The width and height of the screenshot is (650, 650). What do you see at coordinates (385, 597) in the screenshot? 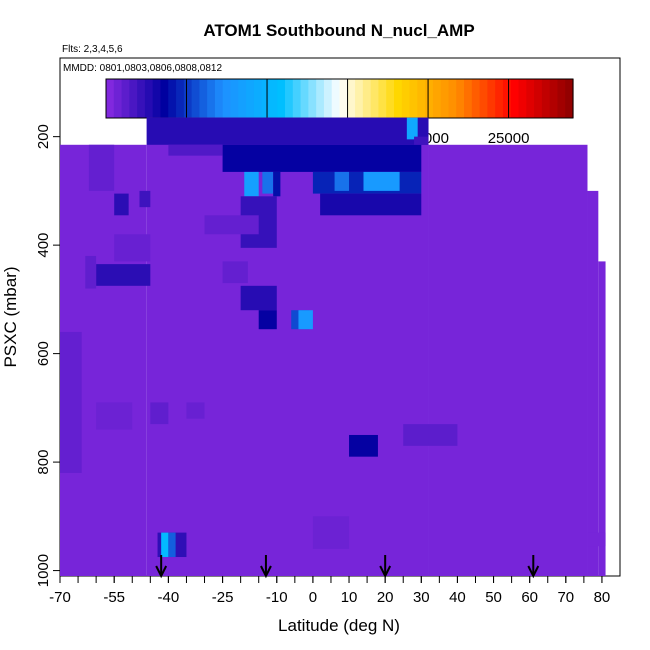
I see `x-tick-label: 20` at bounding box center [385, 597].